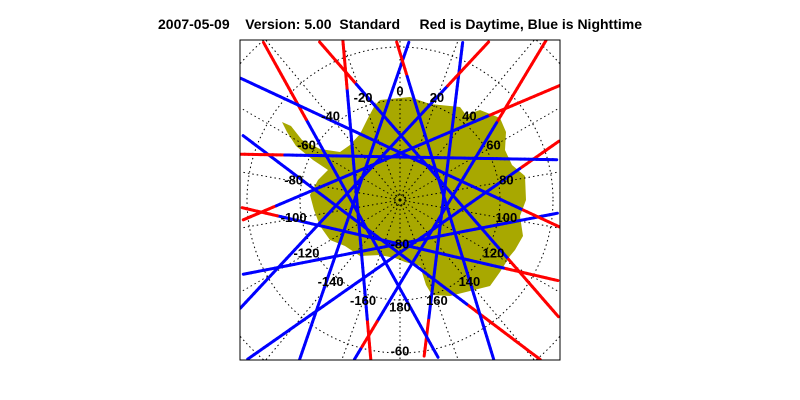  I want to click on latitude-label: -60, so click(400, 350).